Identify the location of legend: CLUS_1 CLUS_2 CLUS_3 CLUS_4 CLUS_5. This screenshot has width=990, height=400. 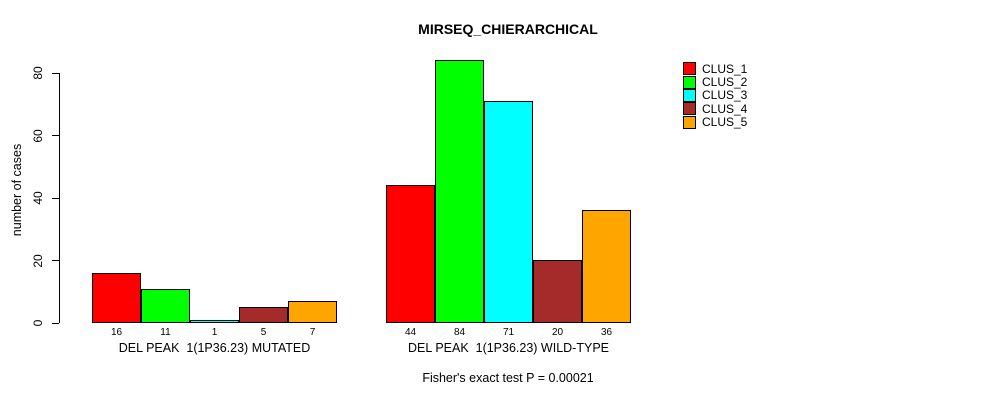
(715, 95).